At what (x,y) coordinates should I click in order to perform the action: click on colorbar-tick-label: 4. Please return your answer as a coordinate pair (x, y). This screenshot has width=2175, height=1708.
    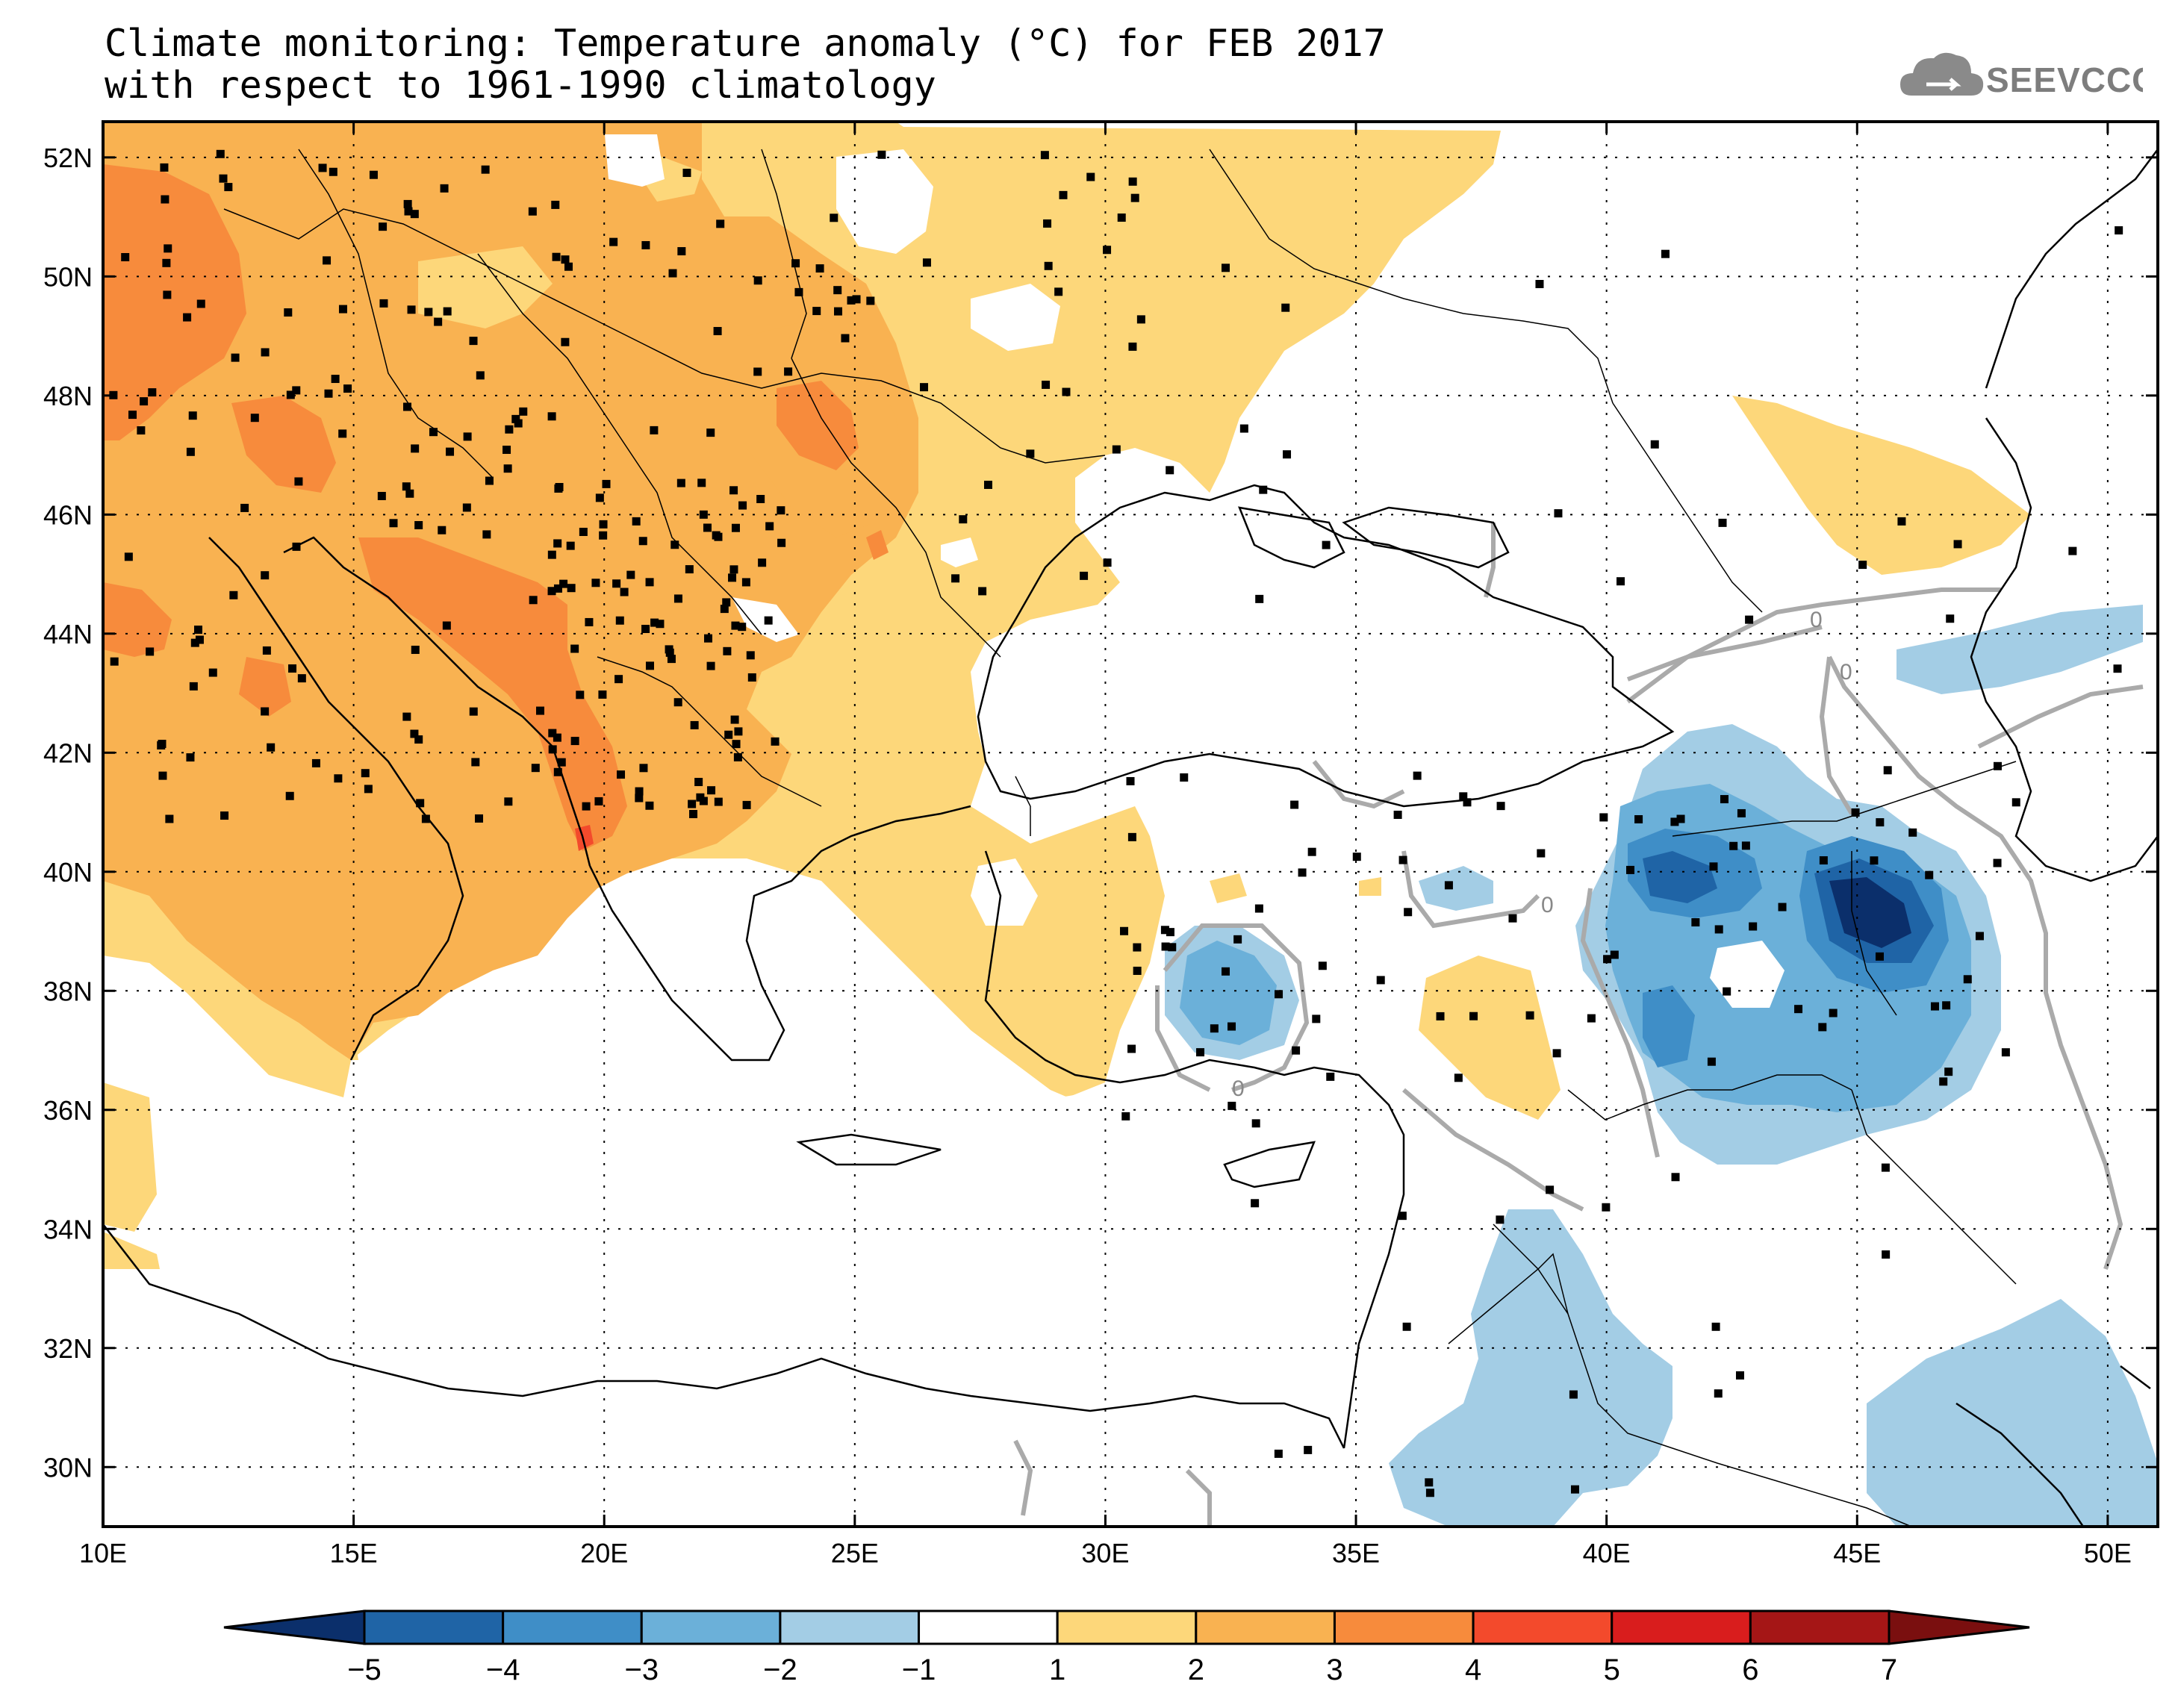
    Looking at the image, I should click on (1473, 1670).